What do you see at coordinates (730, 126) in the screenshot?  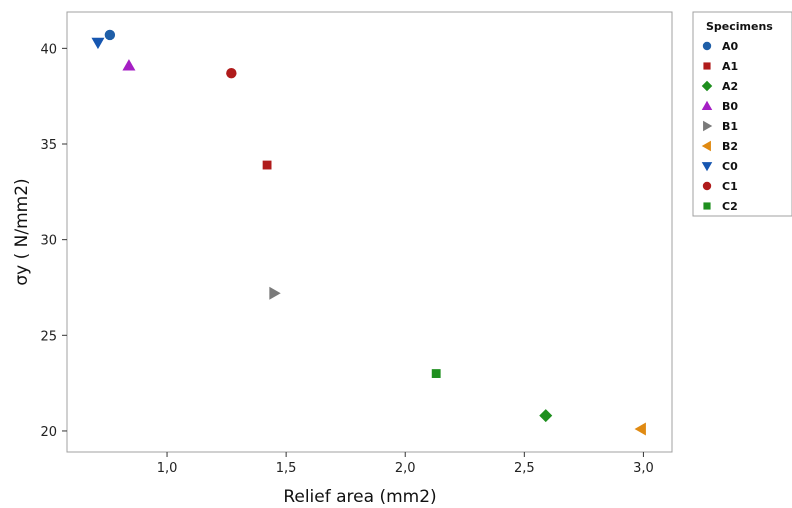 I see `legend-label-b1: B1` at bounding box center [730, 126].